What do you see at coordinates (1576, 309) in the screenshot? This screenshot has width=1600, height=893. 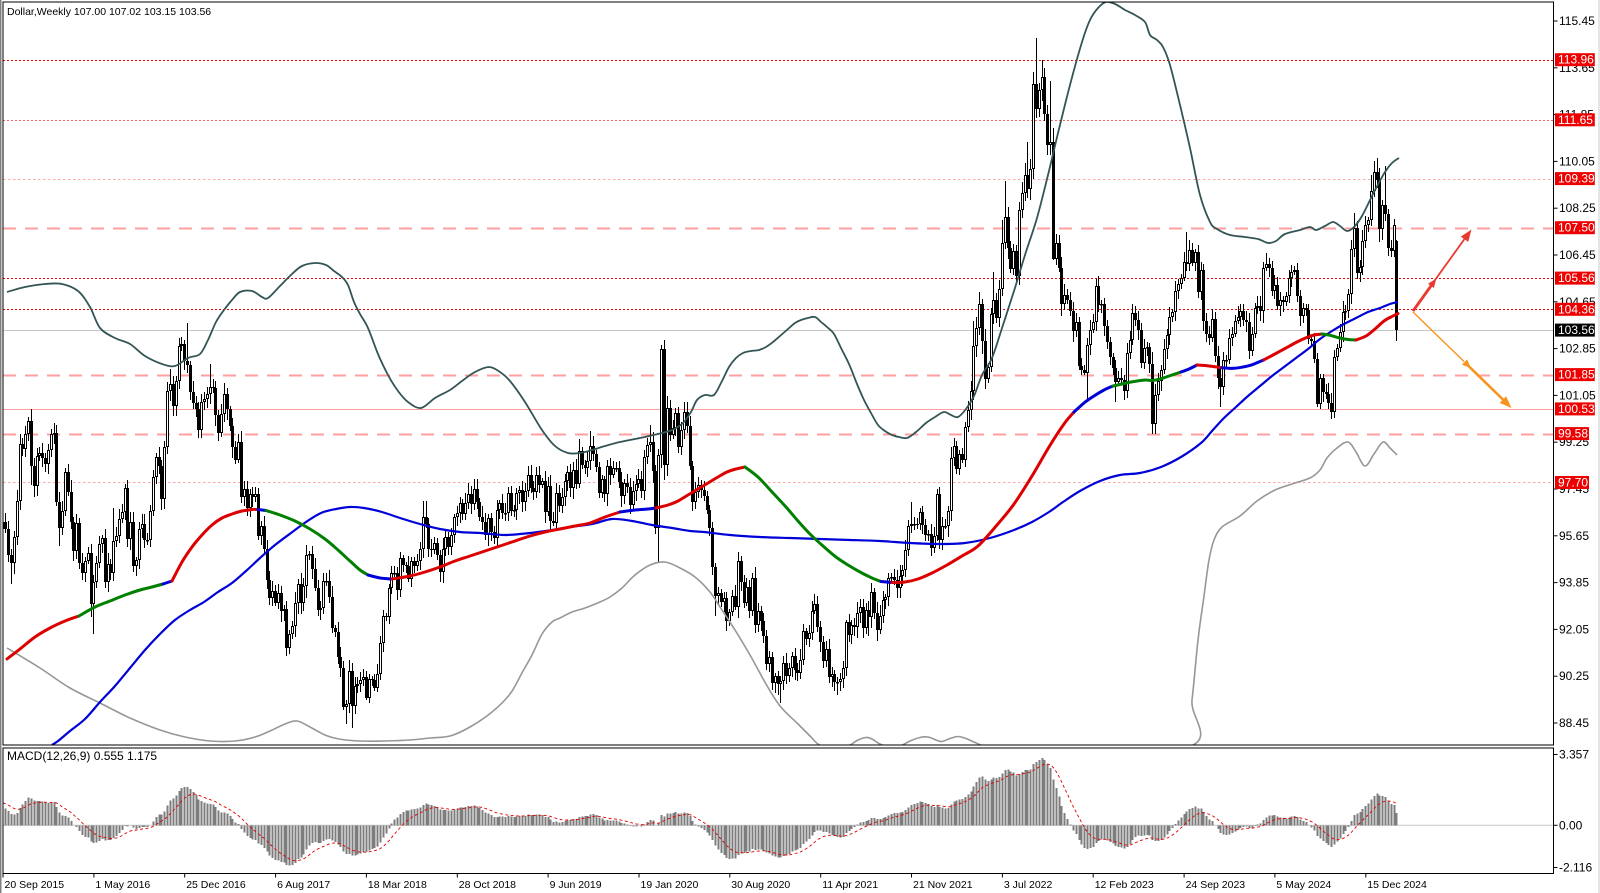 I see `svg-text: 104.36` at bounding box center [1576, 309].